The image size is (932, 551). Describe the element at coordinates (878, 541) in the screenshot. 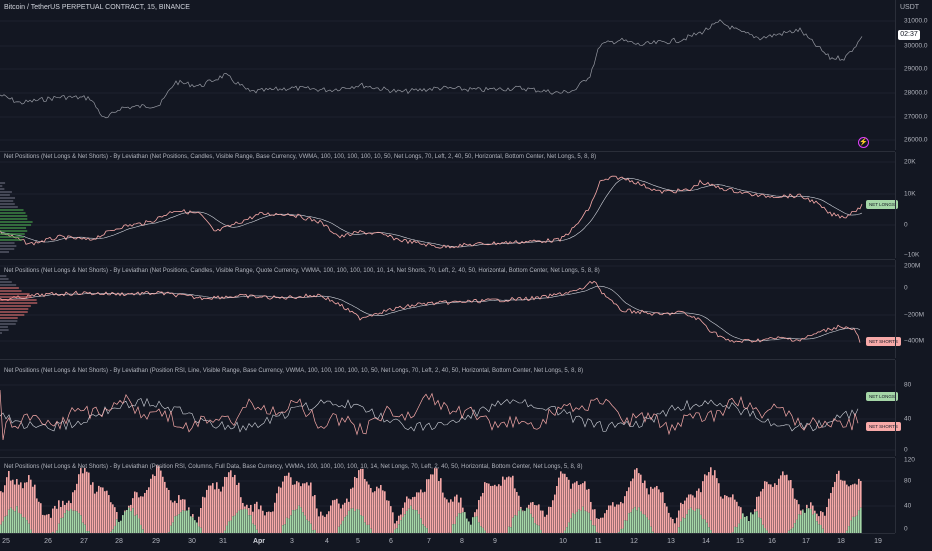

I see `time-label: 19` at that location.